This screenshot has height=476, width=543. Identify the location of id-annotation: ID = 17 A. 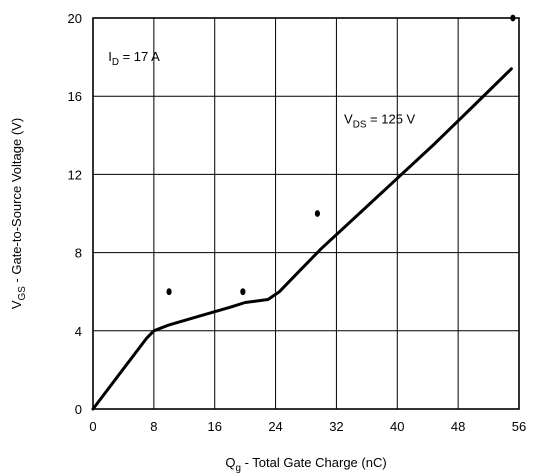
(134, 58).